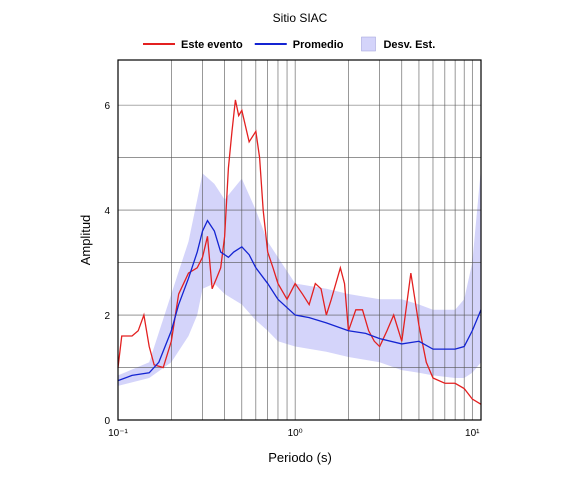 The image size is (586, 480). What do you see at coordinates (212, 45) in the screenshot?
I see `legend-label: Este evento` at bounding box center [212, 45].